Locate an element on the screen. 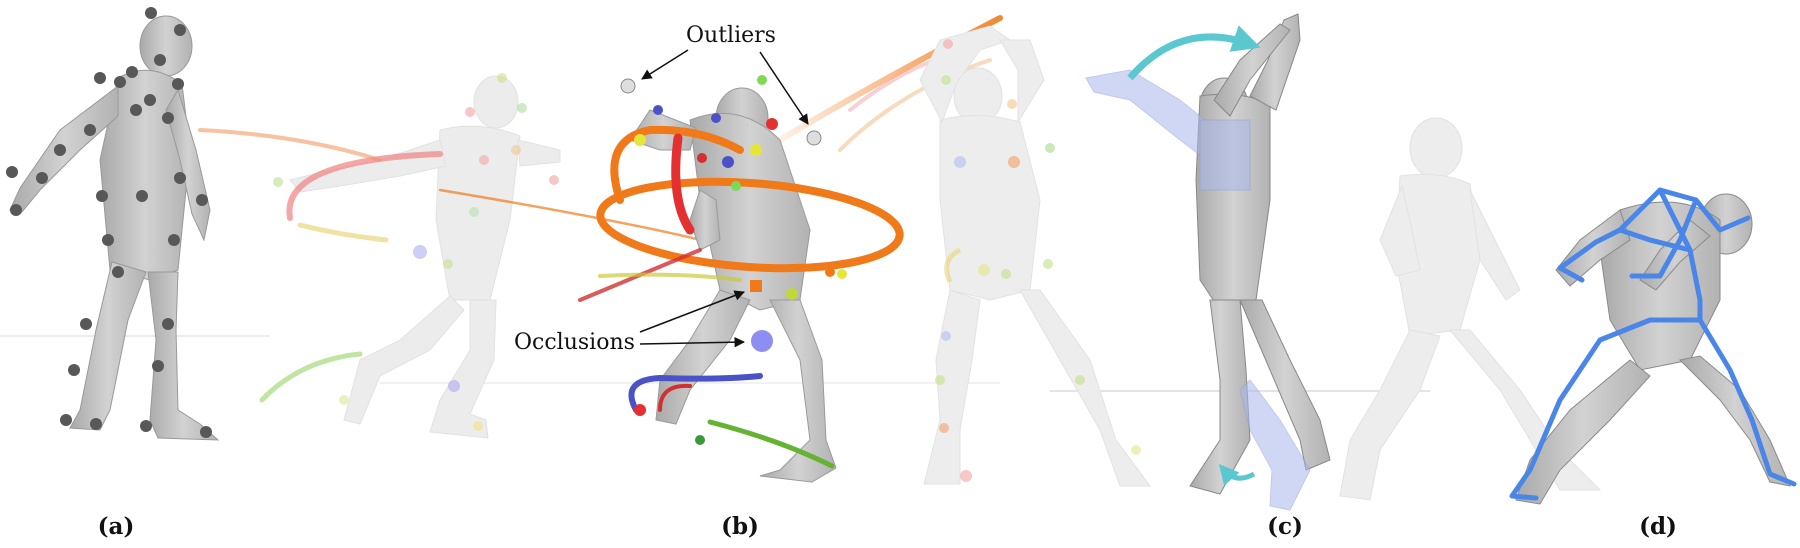 The height and width of the screenshot is (548, 1800). panel-label-a: (a) is located at coordinates (116, 526).